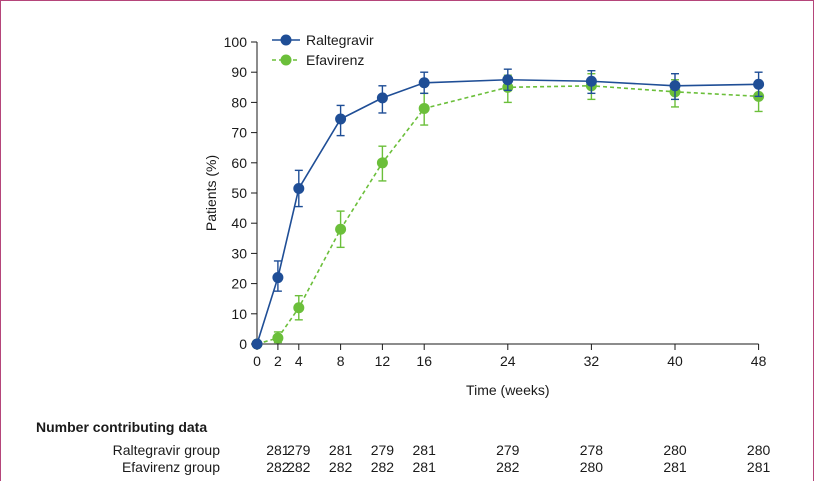 The width and height of the screenshot is (814, 487). What do you see at coordinates (335, 60) in the screenshot?
I see `legend-label-efavirenz: Efavirenz` at bounding box center [335, 60].